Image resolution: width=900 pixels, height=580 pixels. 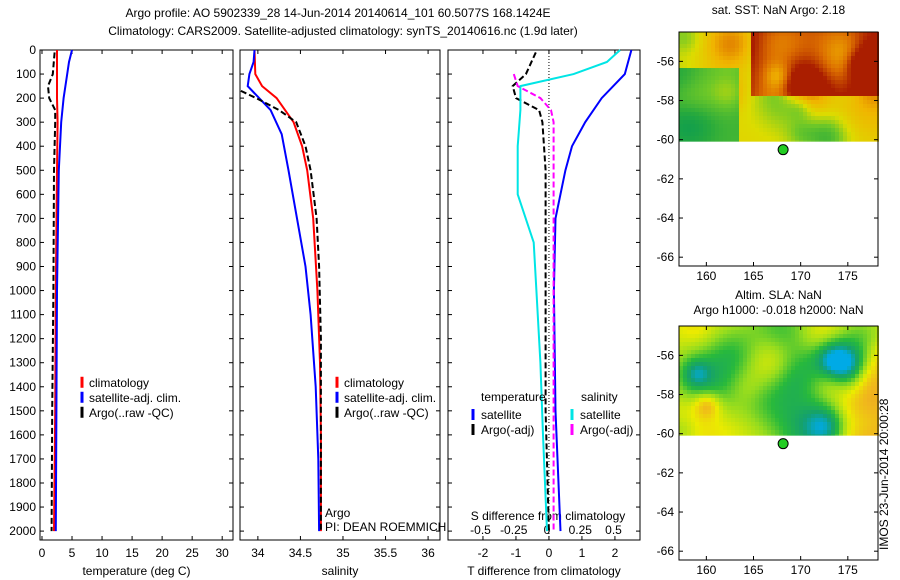 I want to click on y-tick-label: -64, so click(x=666, y=218).